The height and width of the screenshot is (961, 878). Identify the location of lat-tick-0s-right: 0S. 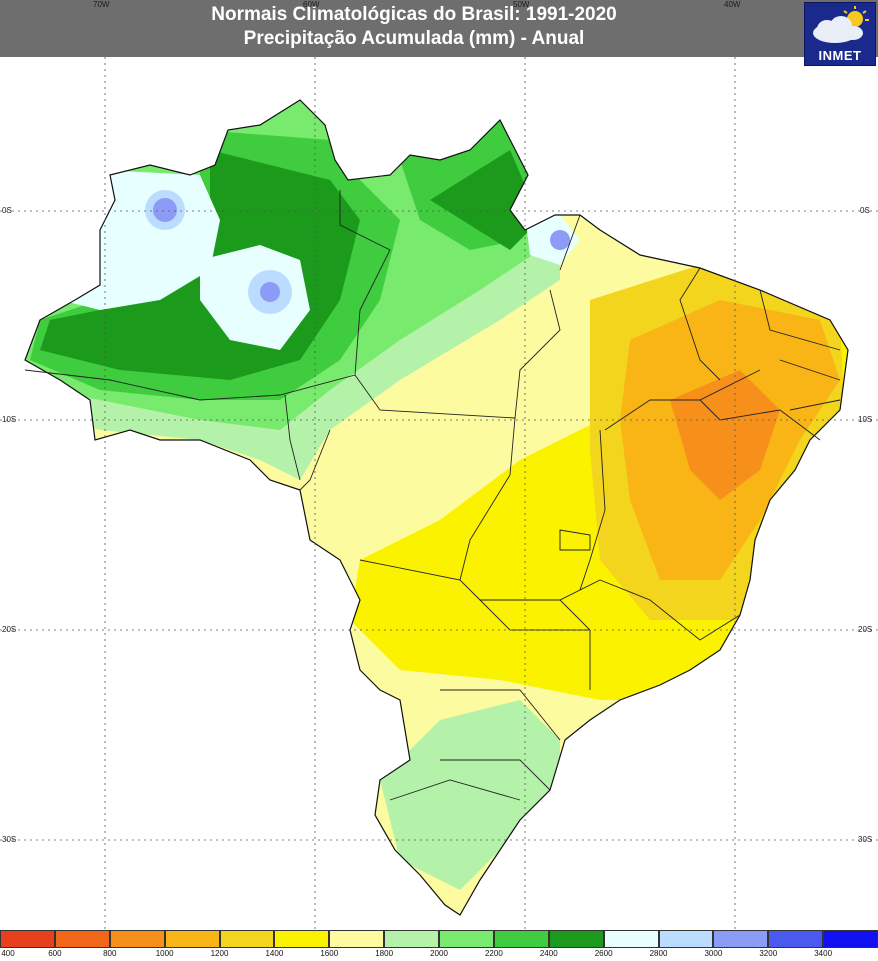
(865, 210).